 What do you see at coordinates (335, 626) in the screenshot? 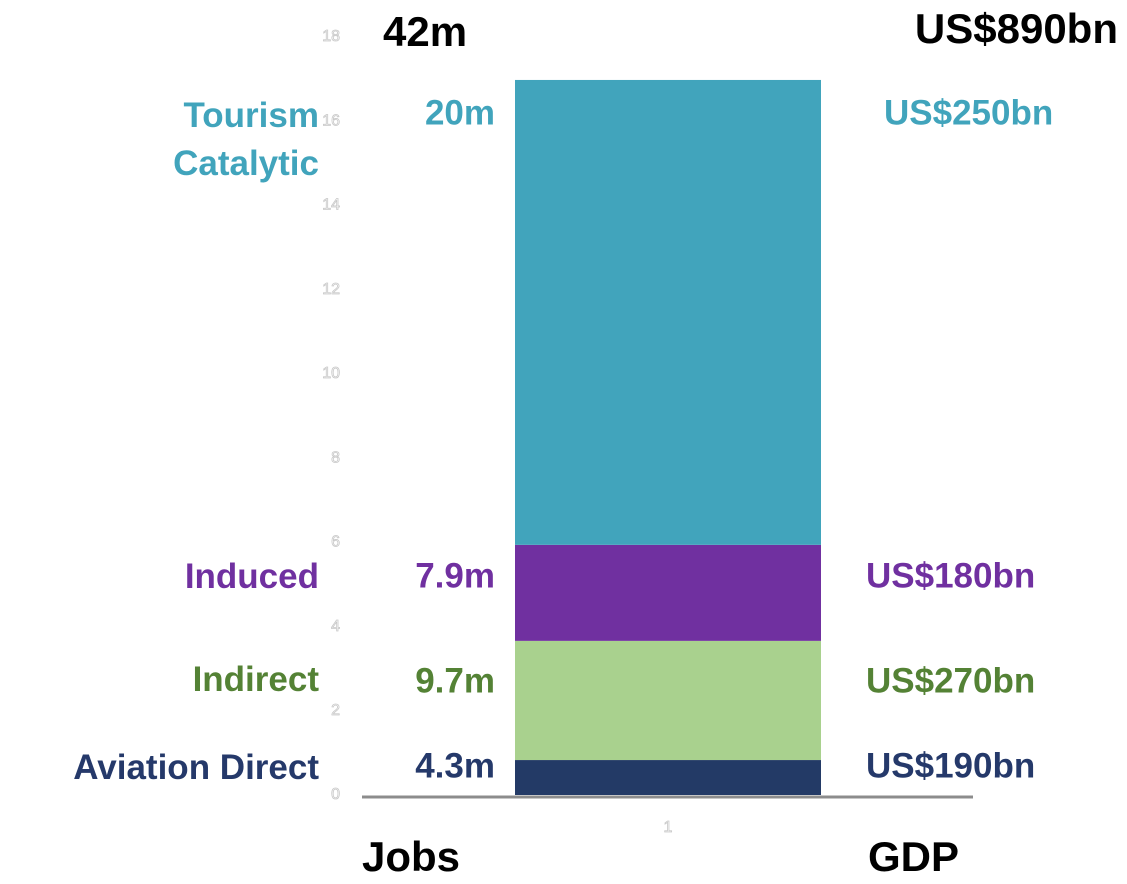
I see `y-tick-label: 4` at bounding box center [335, 626].